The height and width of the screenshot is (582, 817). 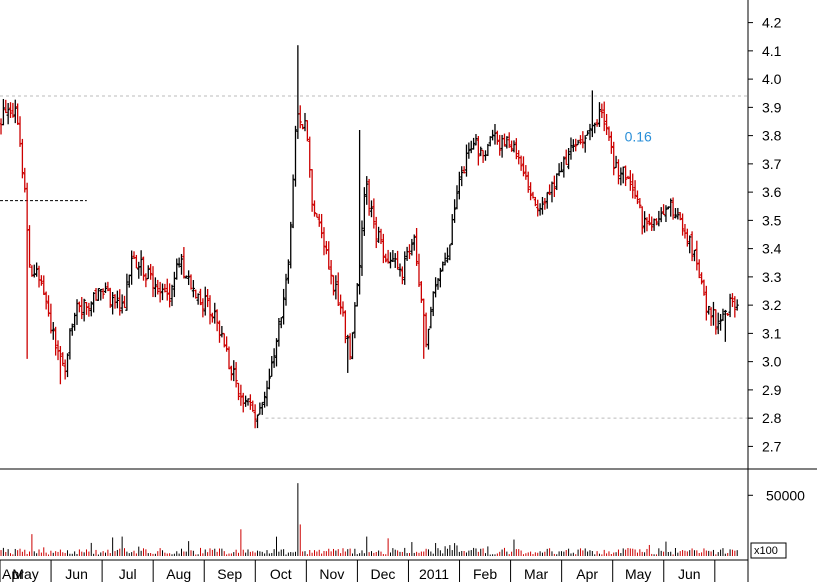 I want to click on price-tick-label: 3.1, so click(x=772, y=333).